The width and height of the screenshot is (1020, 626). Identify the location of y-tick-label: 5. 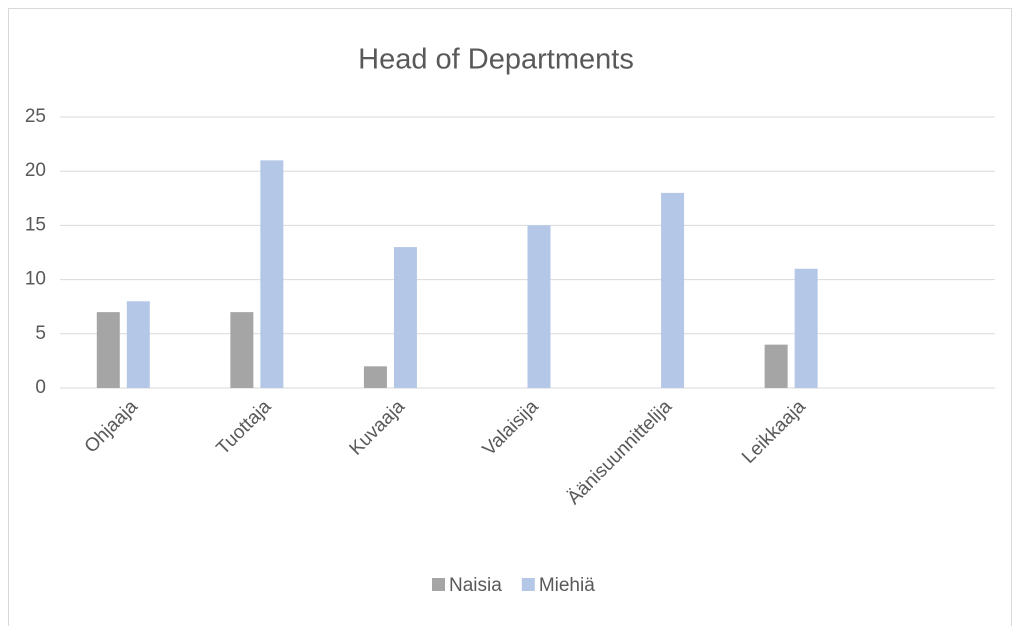
(40, 333).